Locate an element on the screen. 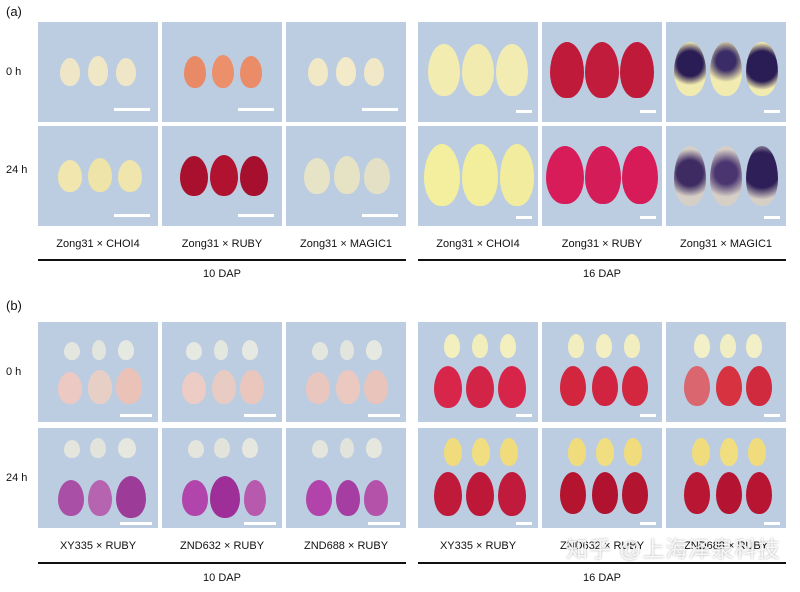 The image size is (800, 592). panel-letter-a: (a) is located at coordinates (14, 11).